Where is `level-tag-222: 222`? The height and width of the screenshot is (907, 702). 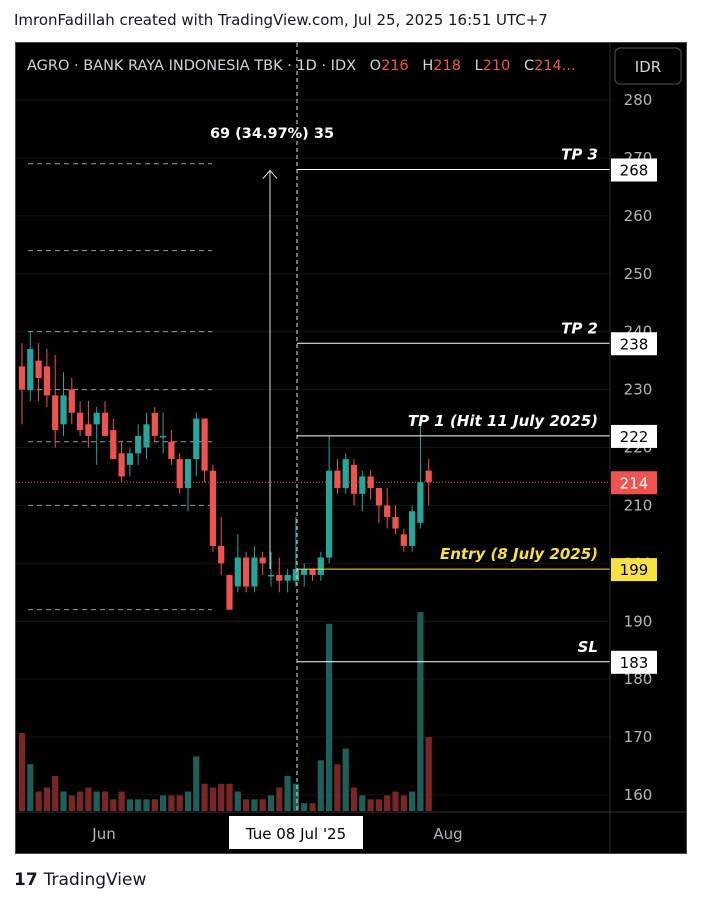 level-tag-222: 222 is located at coordinates (634, 437).